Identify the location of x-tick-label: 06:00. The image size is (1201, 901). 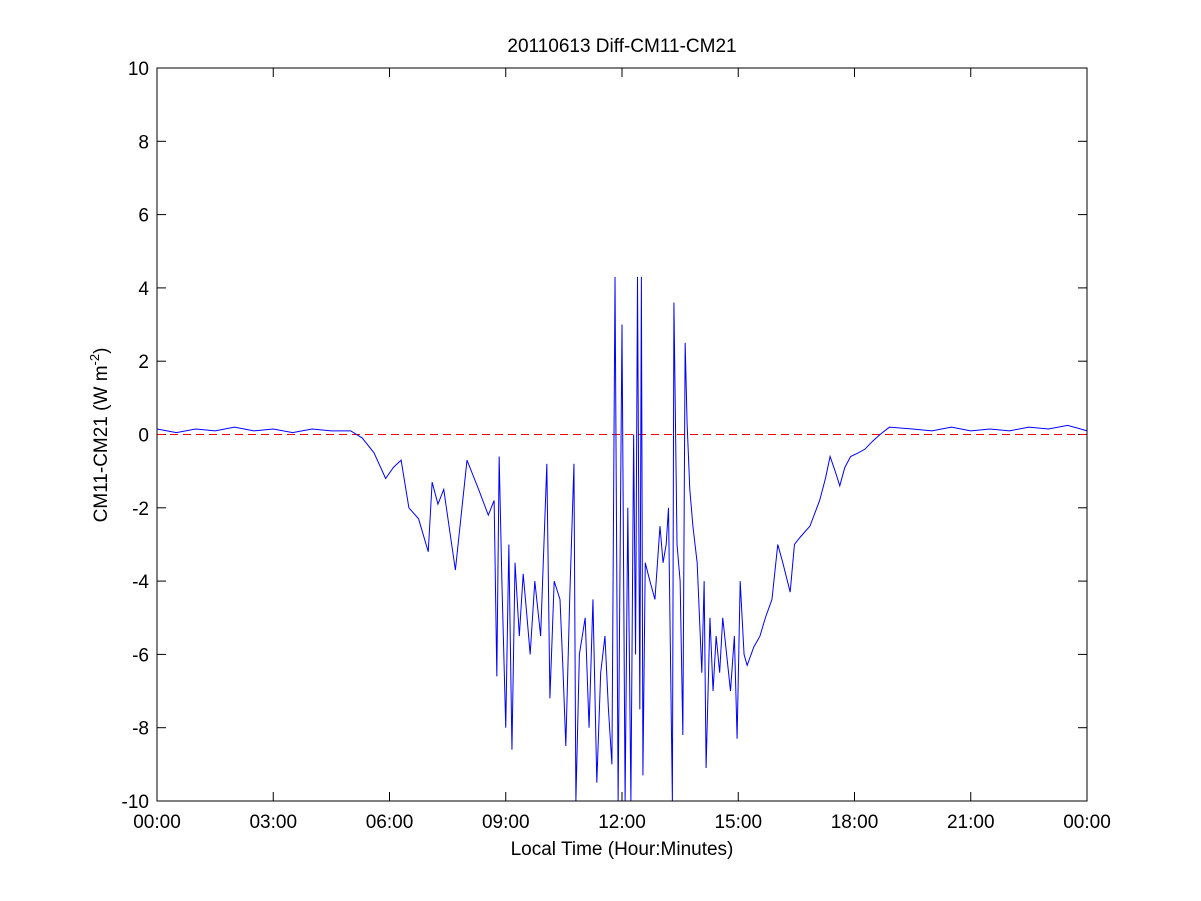
(390, 822).